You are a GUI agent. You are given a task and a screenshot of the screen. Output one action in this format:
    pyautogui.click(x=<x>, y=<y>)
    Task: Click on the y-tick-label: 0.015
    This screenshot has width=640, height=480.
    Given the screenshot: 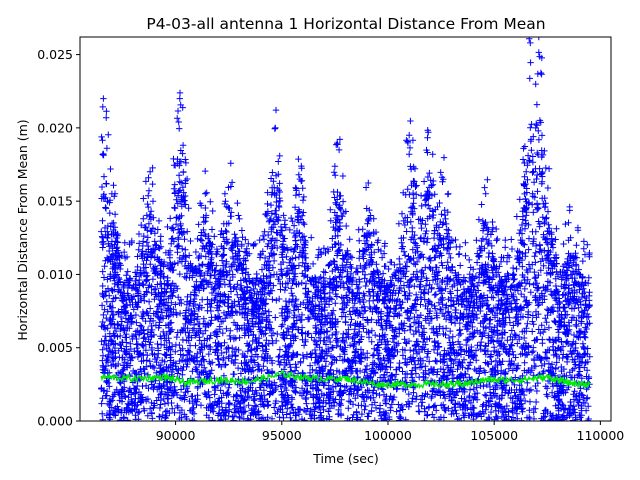 What is the action you would take?
    pyautogui.click(x=55, y=201)
    